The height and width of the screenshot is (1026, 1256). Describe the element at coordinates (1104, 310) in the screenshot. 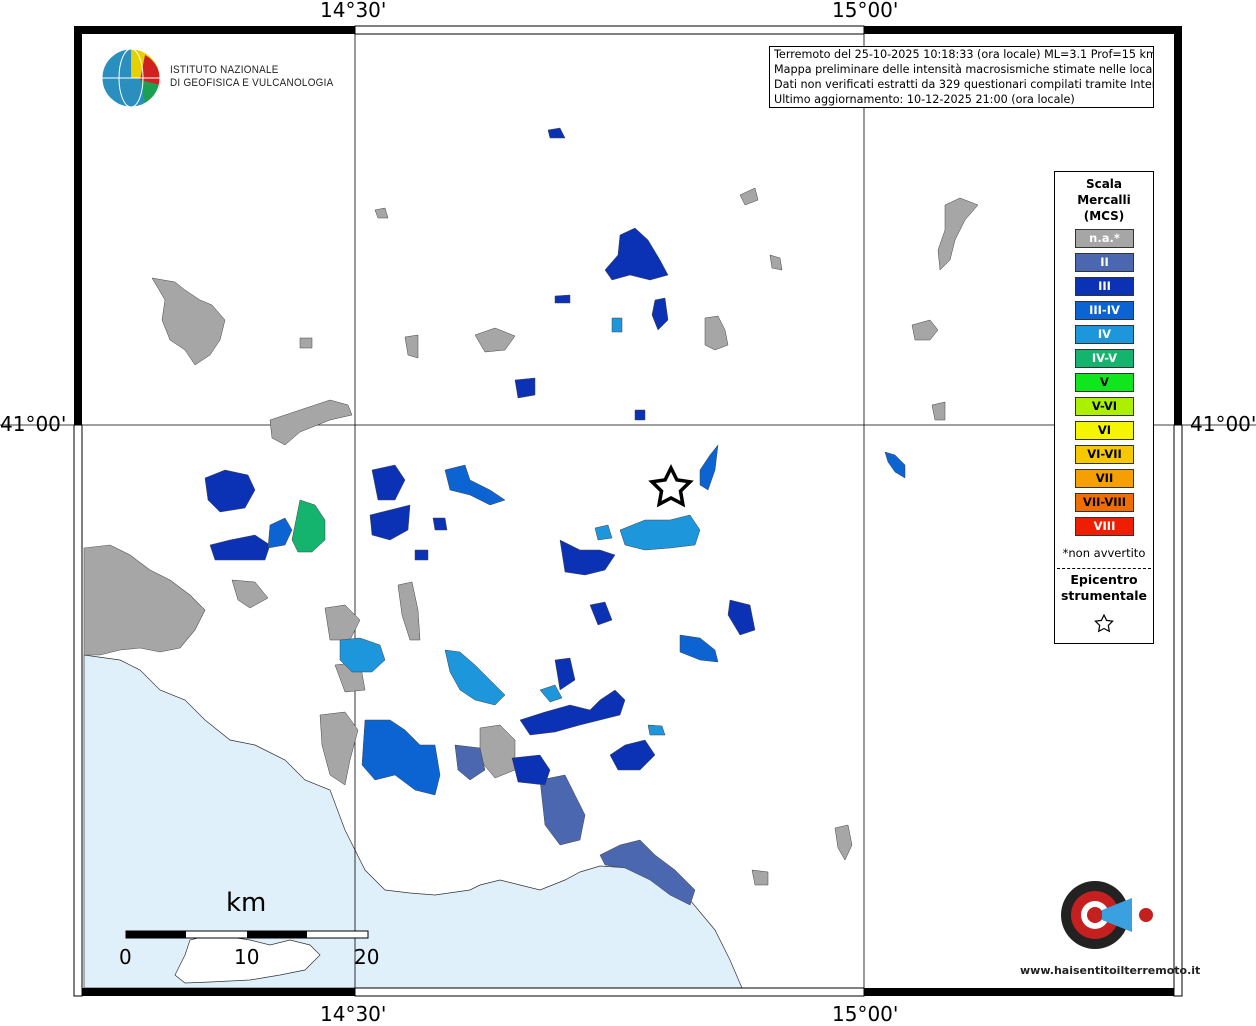

I see `legend-item: III-IV` at that location.